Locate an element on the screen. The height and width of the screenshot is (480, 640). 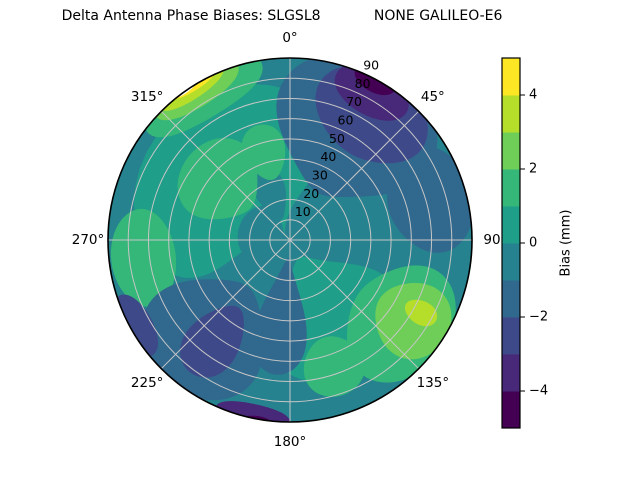
radial-tick-label-80: 80 is located at coordinates (363, 83).